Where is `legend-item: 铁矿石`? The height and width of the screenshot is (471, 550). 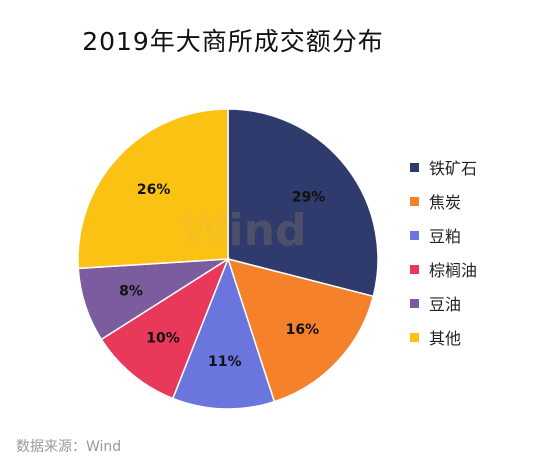 legend-item: 铁矿石 is located at coordinates (443, 167).